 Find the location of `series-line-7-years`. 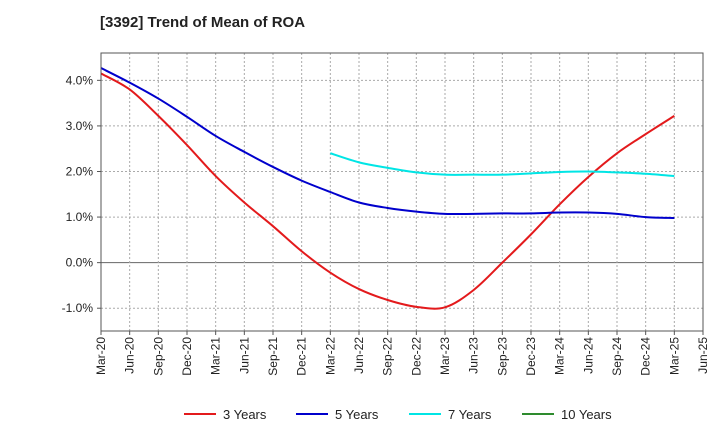

series-line-7-years is located at coordinates (502, 165).